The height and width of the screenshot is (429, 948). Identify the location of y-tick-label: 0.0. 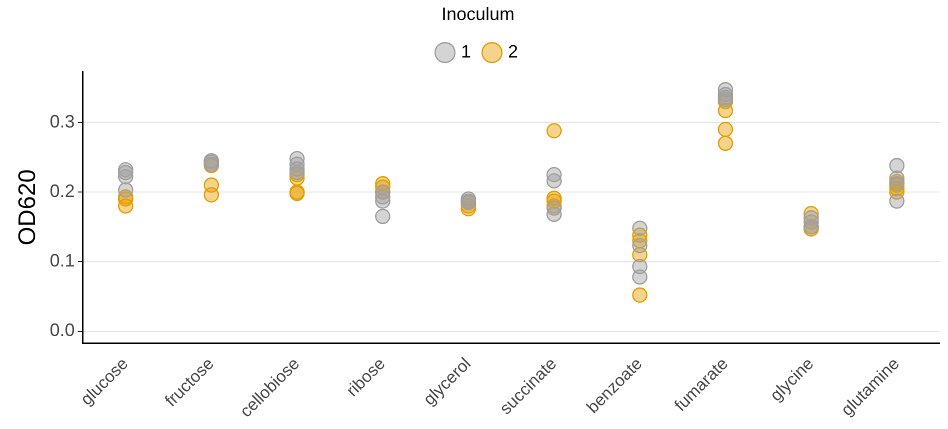
(62, 330).